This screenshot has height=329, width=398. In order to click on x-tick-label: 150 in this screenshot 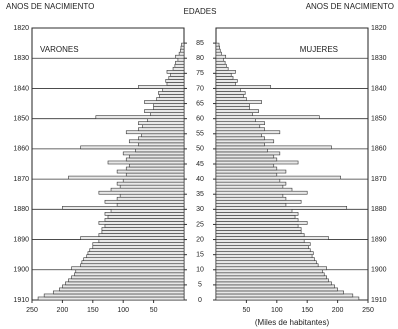, I will do `click(307, 310)`.